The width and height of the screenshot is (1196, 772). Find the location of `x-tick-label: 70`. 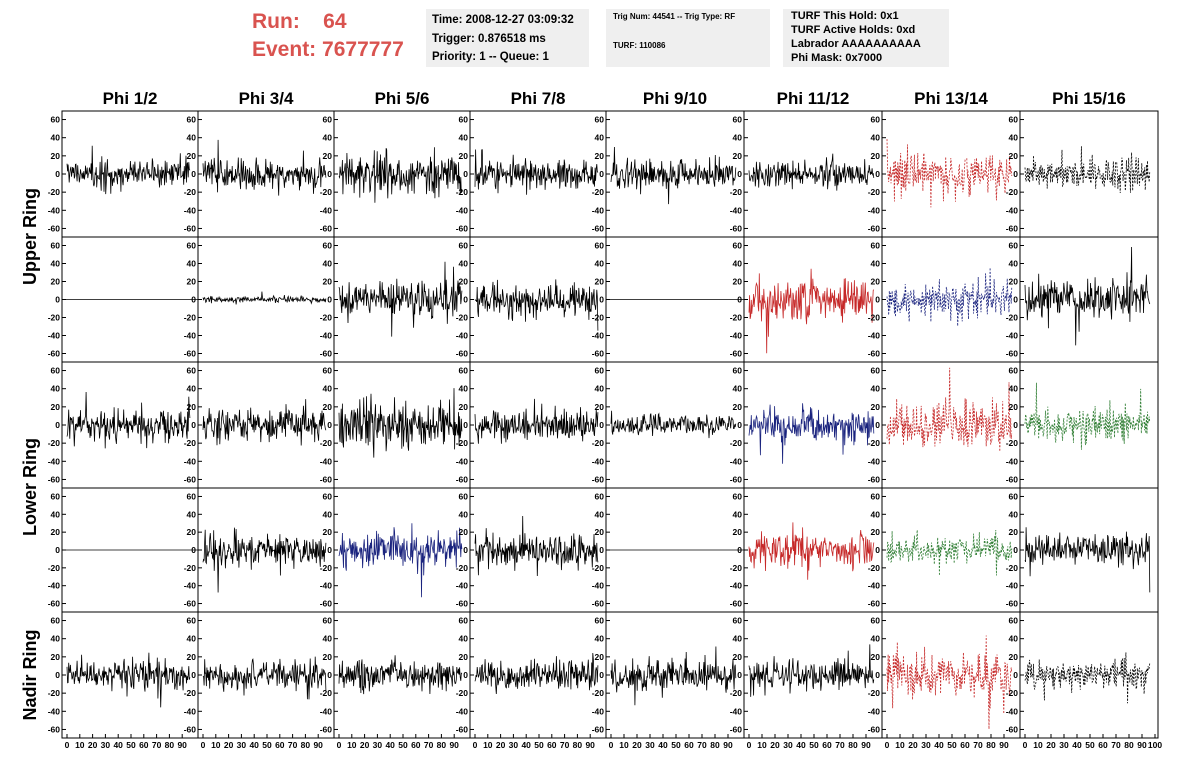

x-tick-label: 70 is located at coordinates (702, 745).